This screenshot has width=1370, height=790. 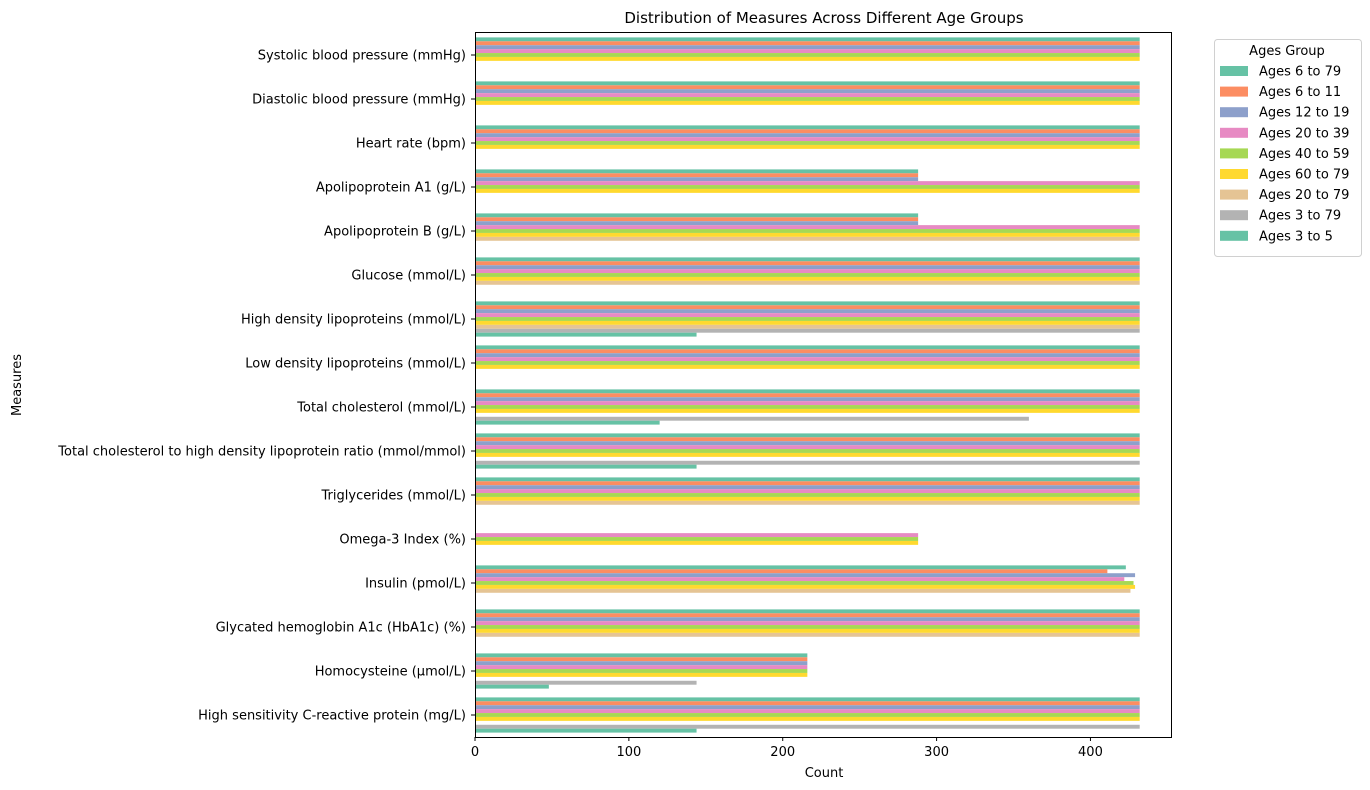 What do you see at coordinates (1300, 216) in the screenshot?
I see `legend-label: Ages 3 to 79` at bounding box center [1300, 216].